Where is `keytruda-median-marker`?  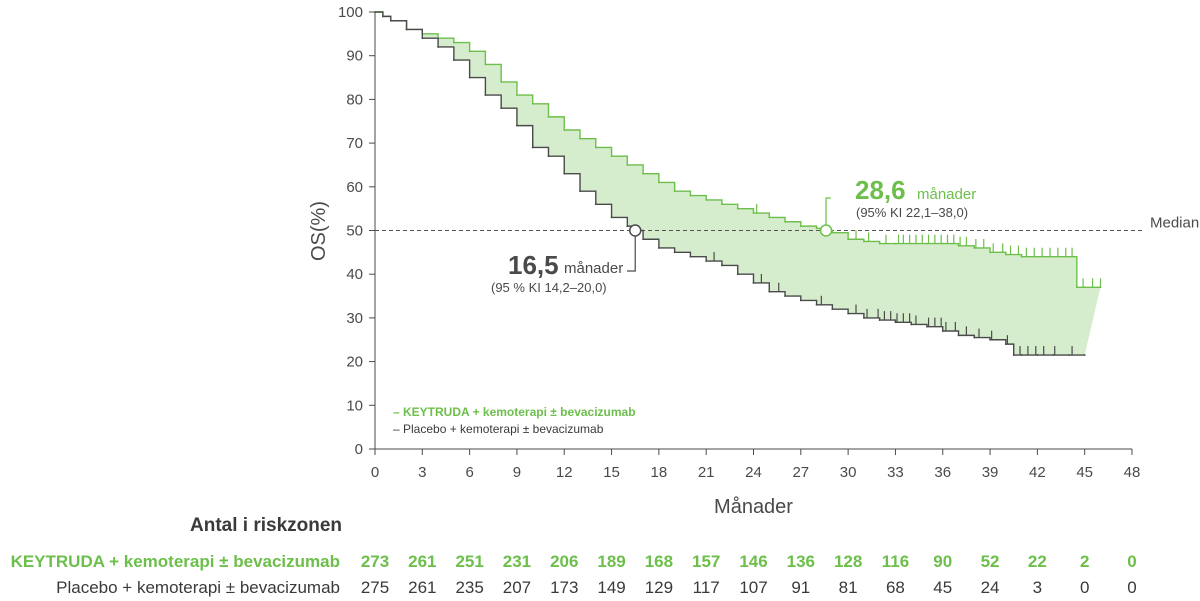
keytruda-median-marker is located at coordinates (826, 230).